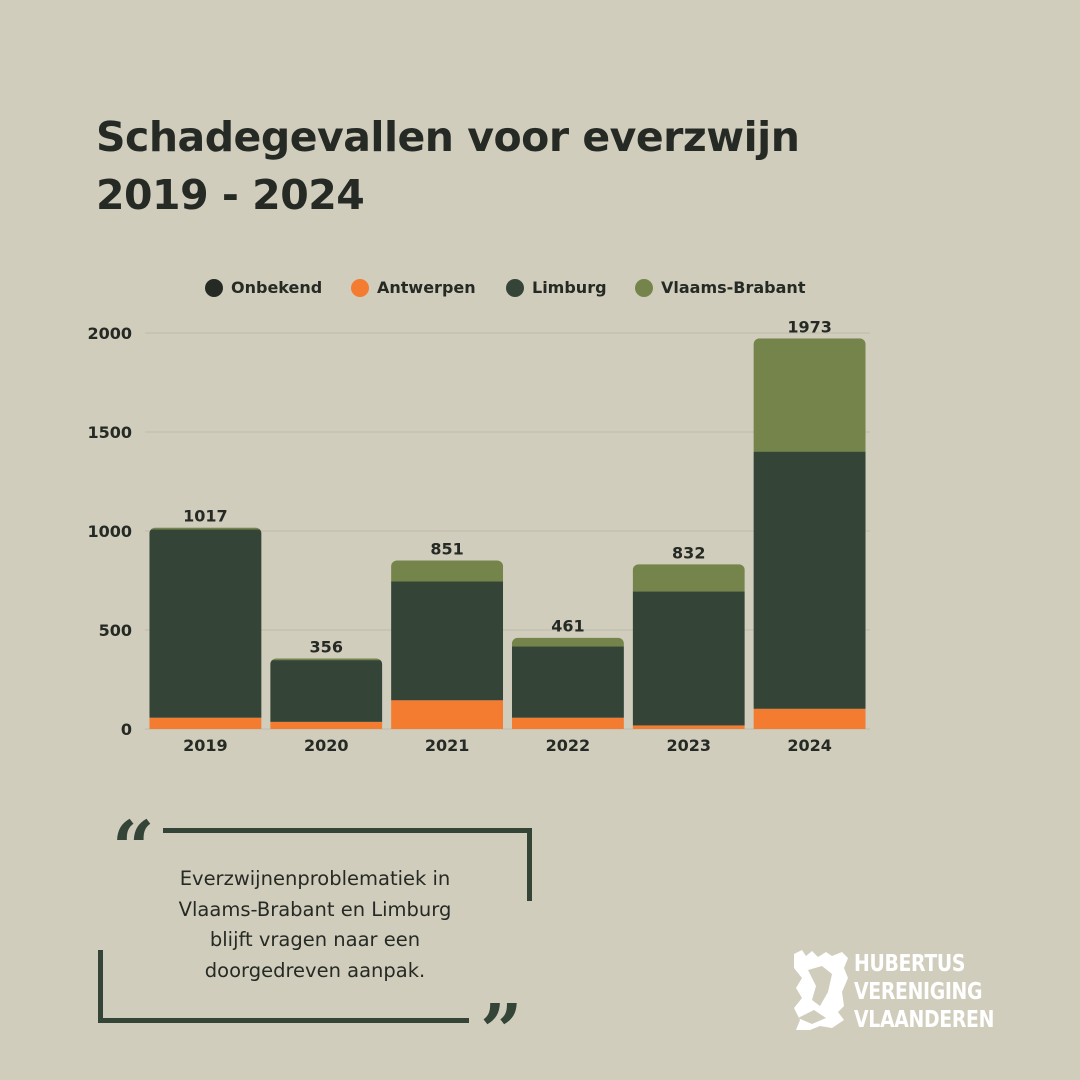  Describe the element at coordinates (360, 288) in the screenshot. I see `legend-marker-antwerpen` at that location.